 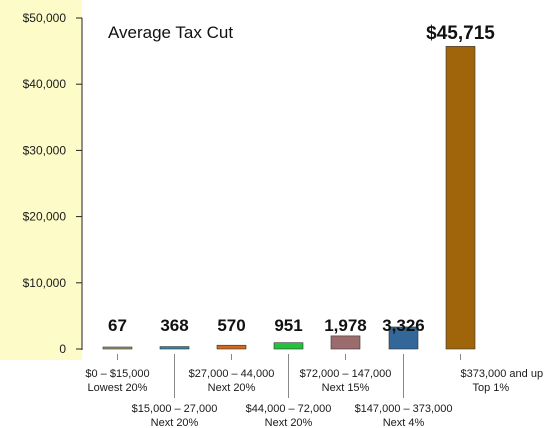 What do you see at coordinates (45, 283) in the screenshot?
I see `y-tick-label: $10,000` at bounding box center [45, 283].